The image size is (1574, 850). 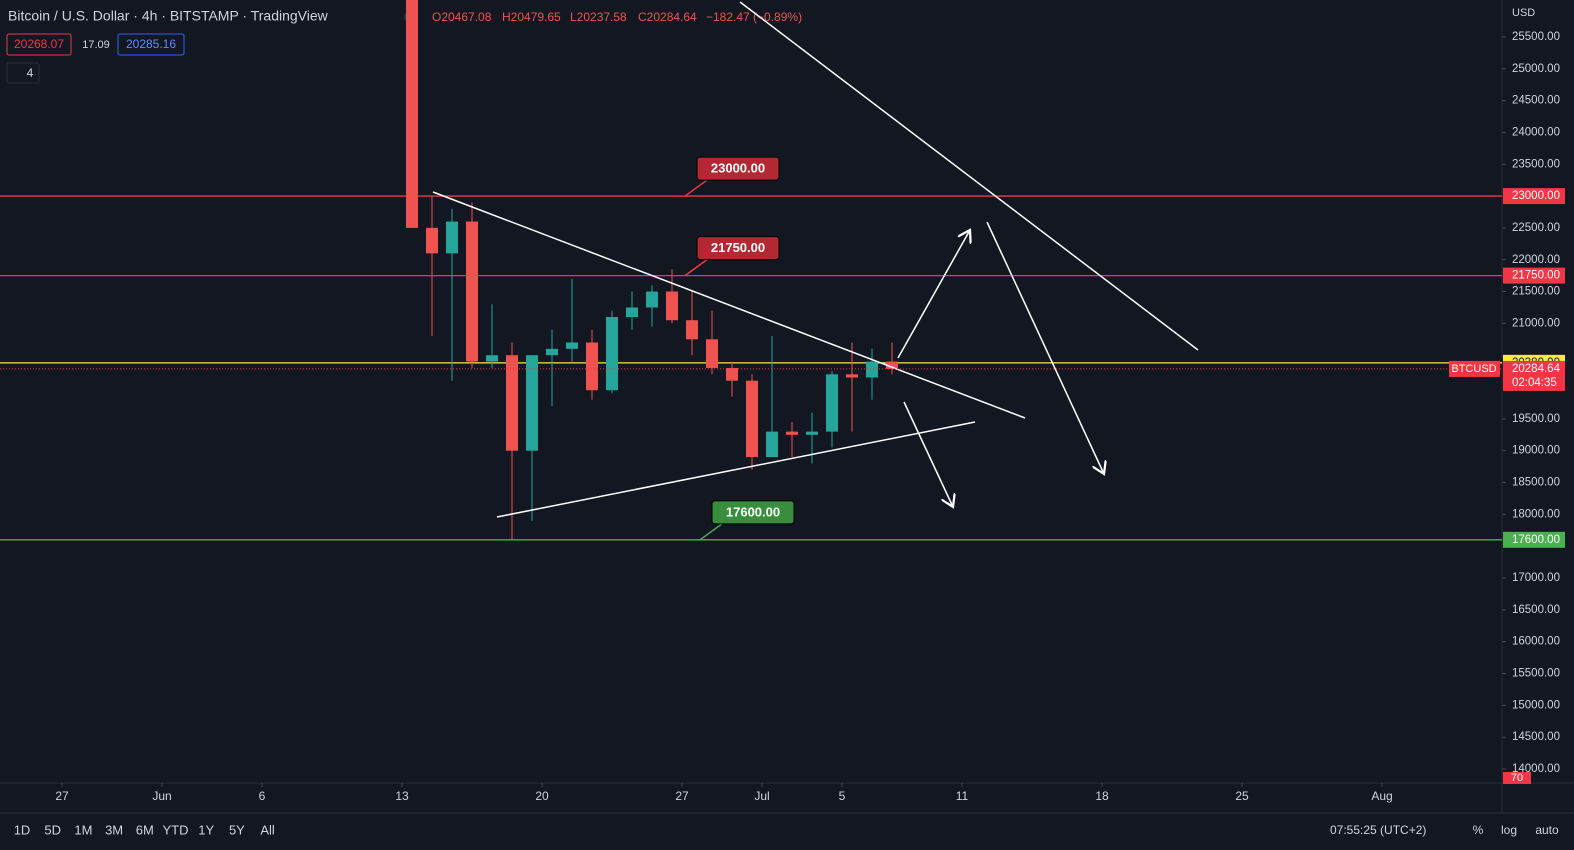 I want to click on y-tick-label: 14500.00, so click(x=1536, y=737).